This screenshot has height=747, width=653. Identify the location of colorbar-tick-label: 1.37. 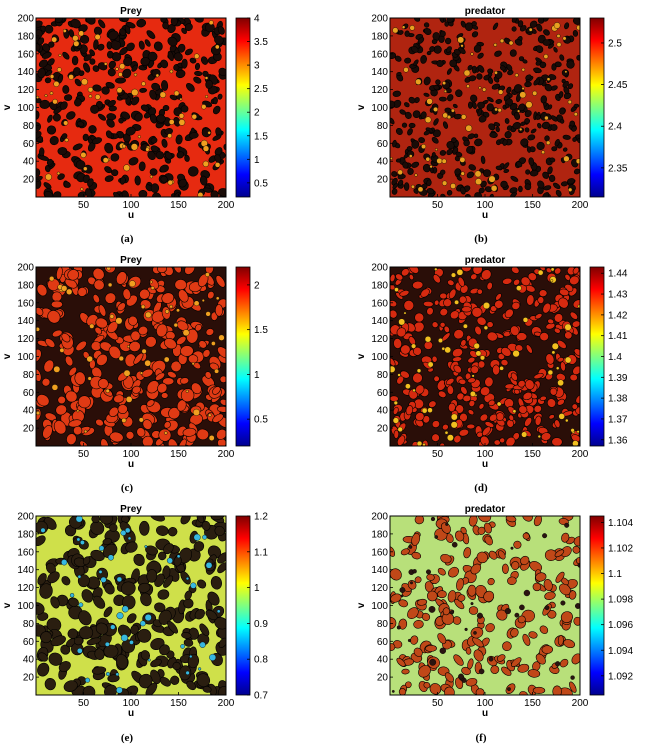
(618, 419).